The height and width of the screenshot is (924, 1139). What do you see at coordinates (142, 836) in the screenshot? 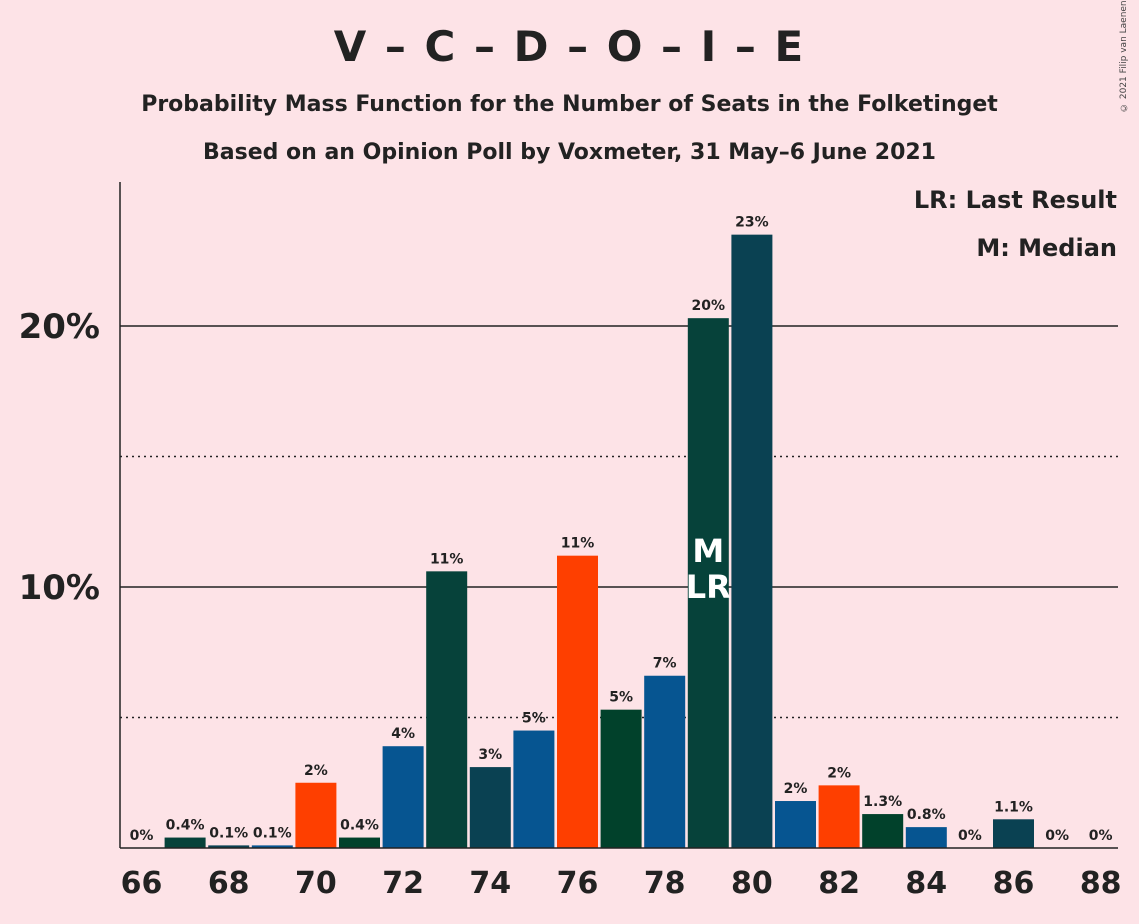
I see `data-label-seat-66: 0%` at bounding box center [142, 836].